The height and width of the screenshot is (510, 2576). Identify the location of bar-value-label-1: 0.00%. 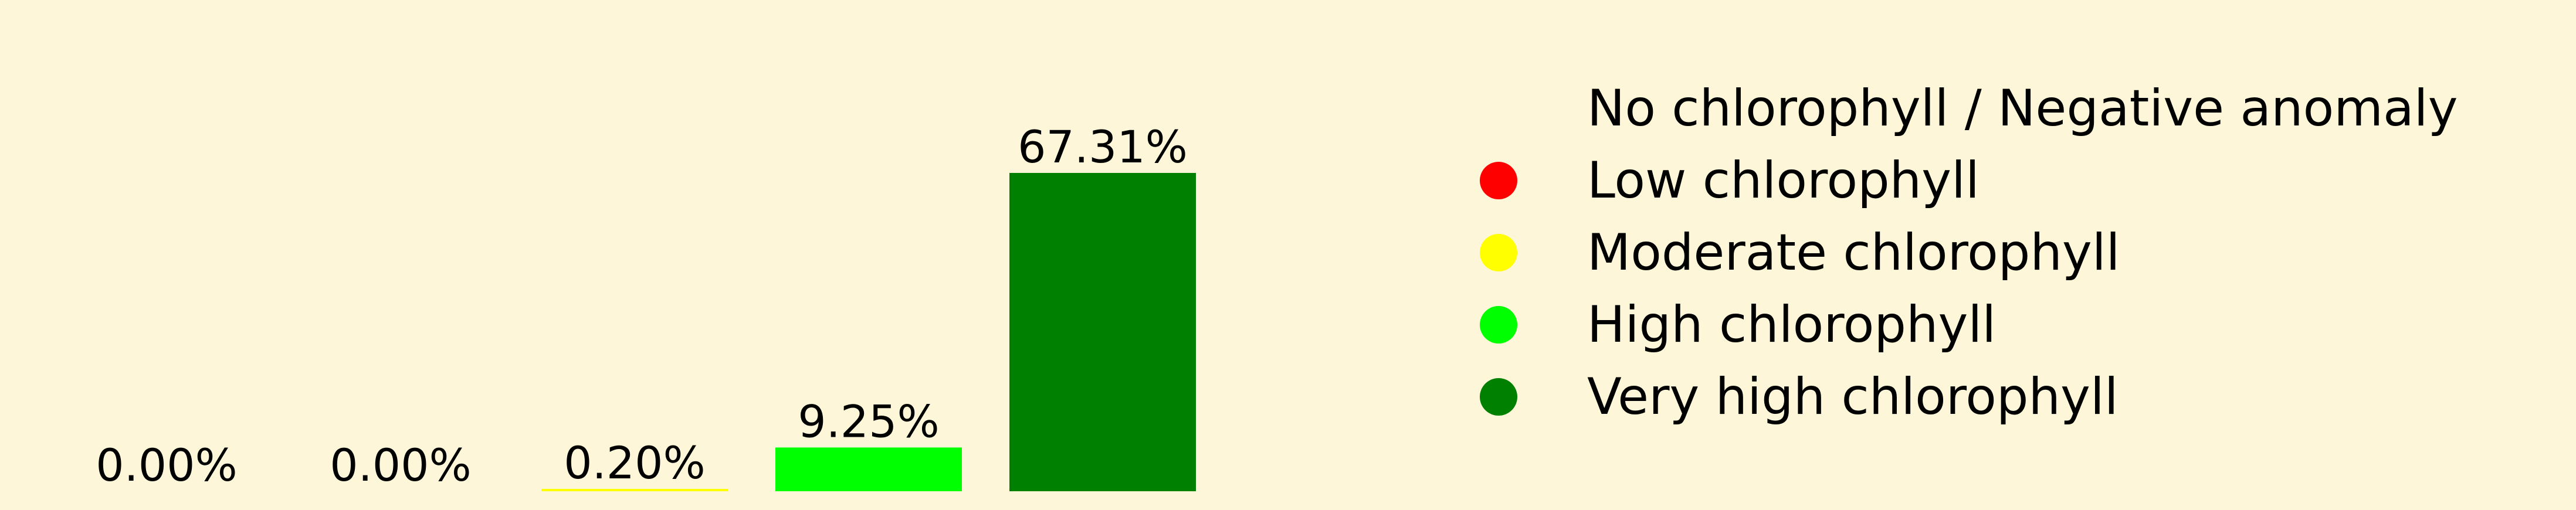
(166, 465).